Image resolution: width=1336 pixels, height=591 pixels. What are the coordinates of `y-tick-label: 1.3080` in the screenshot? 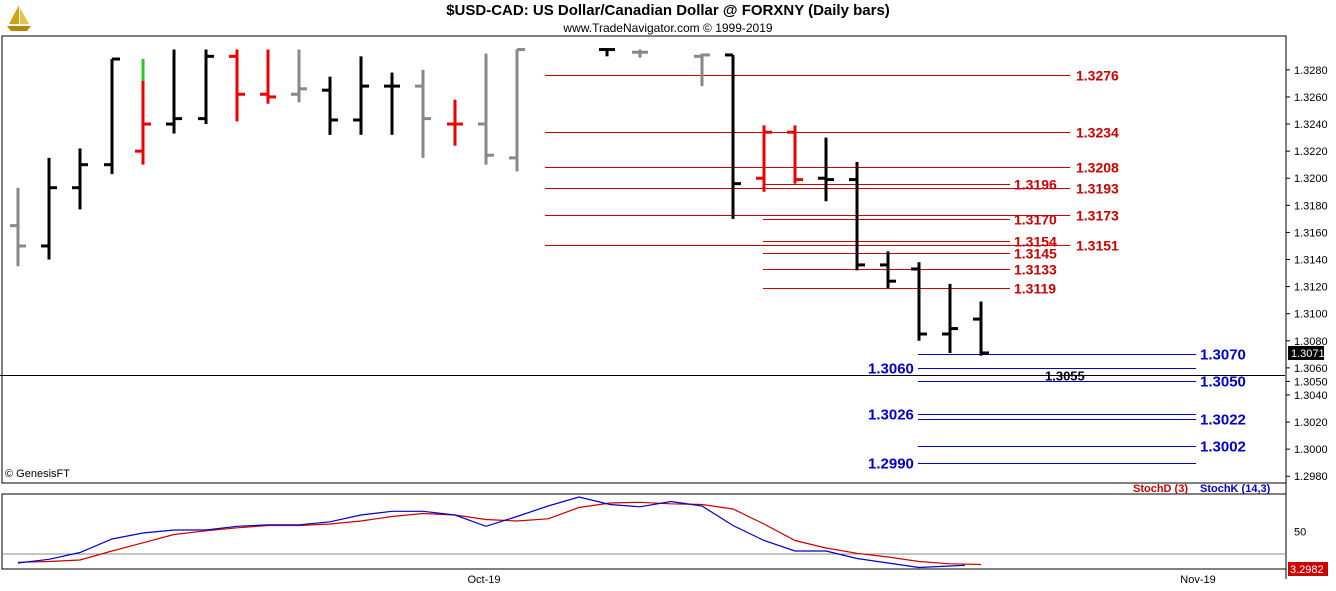 It's located at (1311, 342).